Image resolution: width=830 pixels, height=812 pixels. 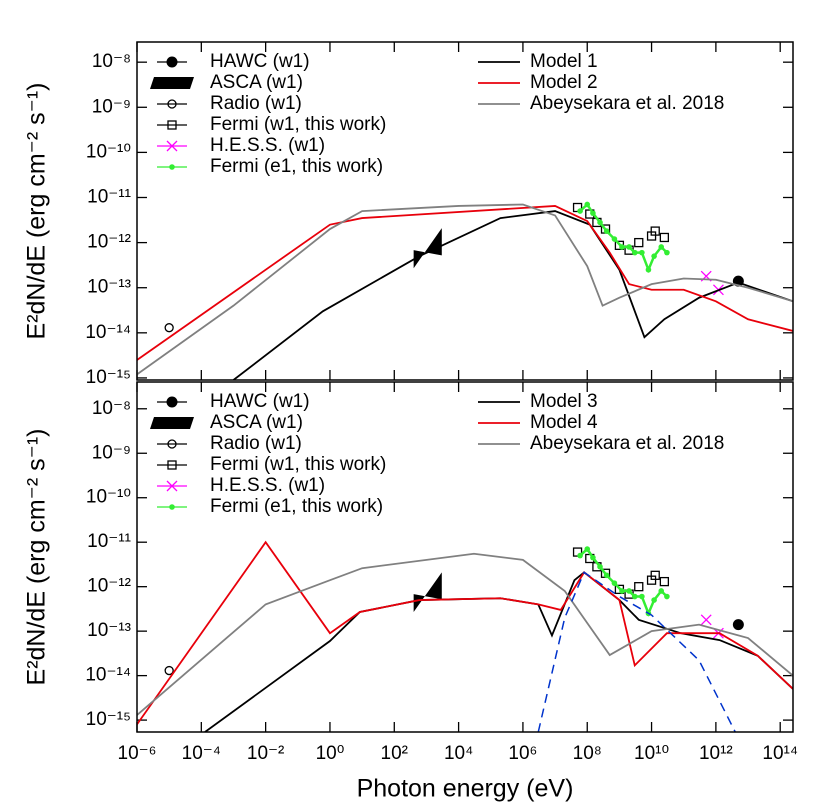 What do you see at coordinates (564, 422) in the screenshot?
I see `legend-label: Model 4` at bounding box center [564, 422].